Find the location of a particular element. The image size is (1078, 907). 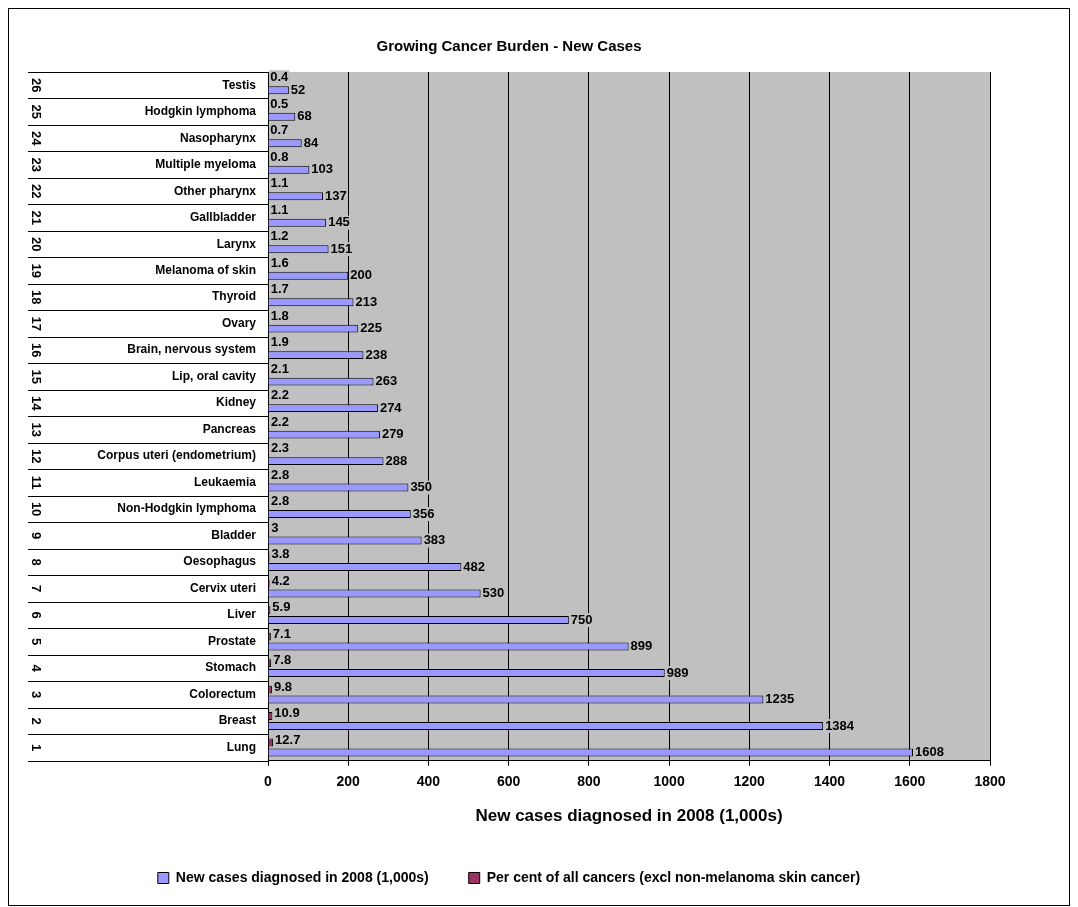

data-label: 1.2 is located at coordinates (279, 236).